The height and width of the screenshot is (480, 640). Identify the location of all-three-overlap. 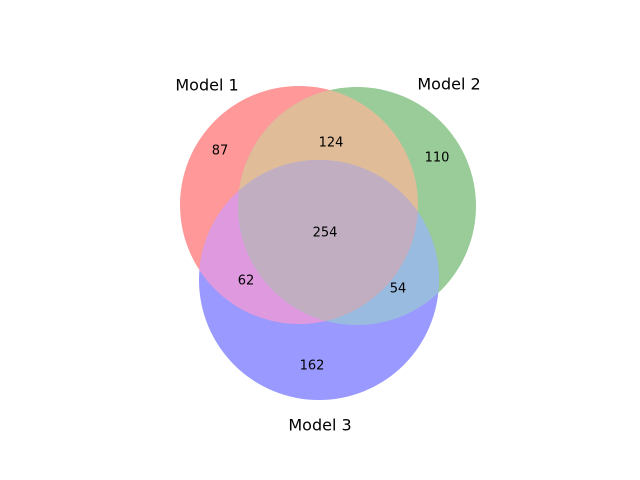
(328, 242).